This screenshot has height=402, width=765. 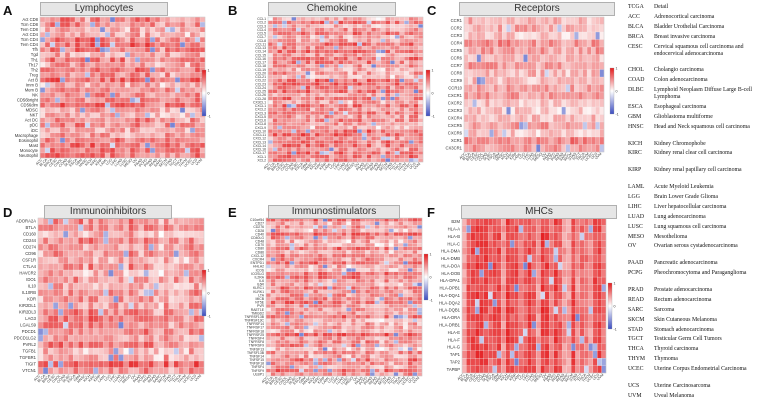 What do you see at coordinates (259, 139) in the screenshot?
I see `row-label: CXCL12` at bounding box center [259, 139].